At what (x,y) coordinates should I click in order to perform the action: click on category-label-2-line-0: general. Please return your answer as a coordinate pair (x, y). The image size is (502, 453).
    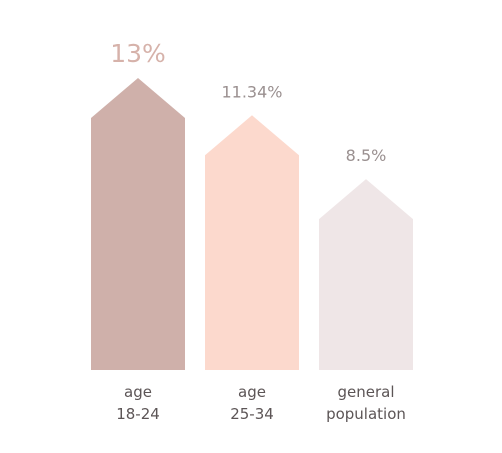
    Looking at the image, I should click on (365, 392).